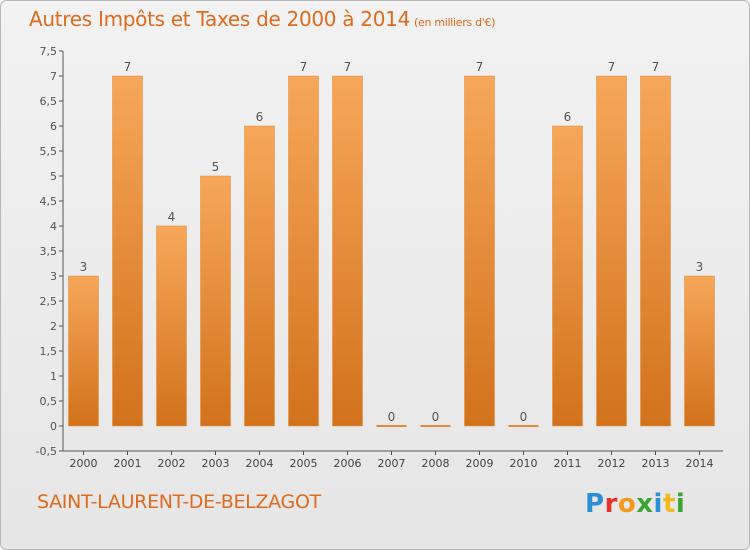 The width and height of the screenshot is (750, 550). Describe the element at coordinates (128, 67) in the screenshot. I see `data-label-2001: 7` at that location.